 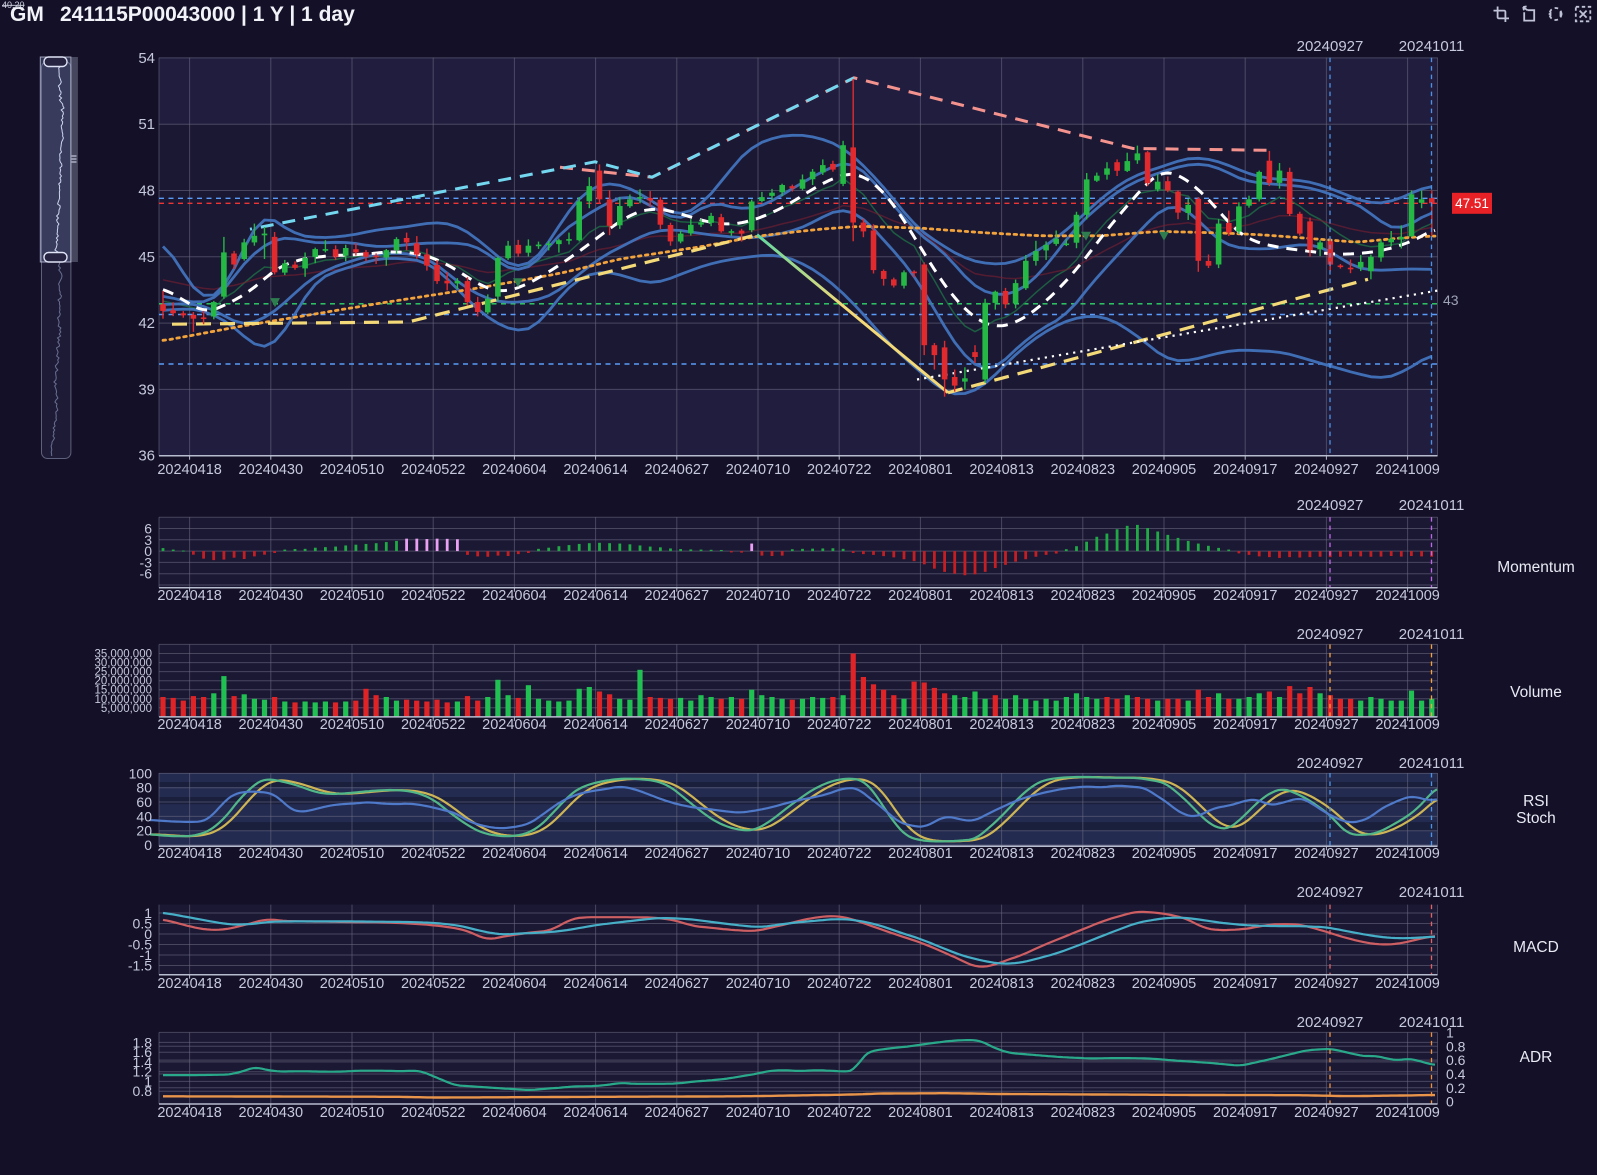 I want to click on svg-text: 25,000,000, so click(x=123, y=673).